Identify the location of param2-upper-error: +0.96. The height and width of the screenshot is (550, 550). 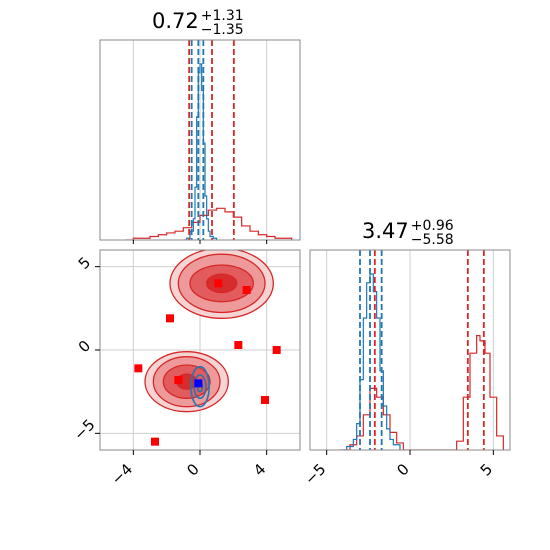
(432, 226).